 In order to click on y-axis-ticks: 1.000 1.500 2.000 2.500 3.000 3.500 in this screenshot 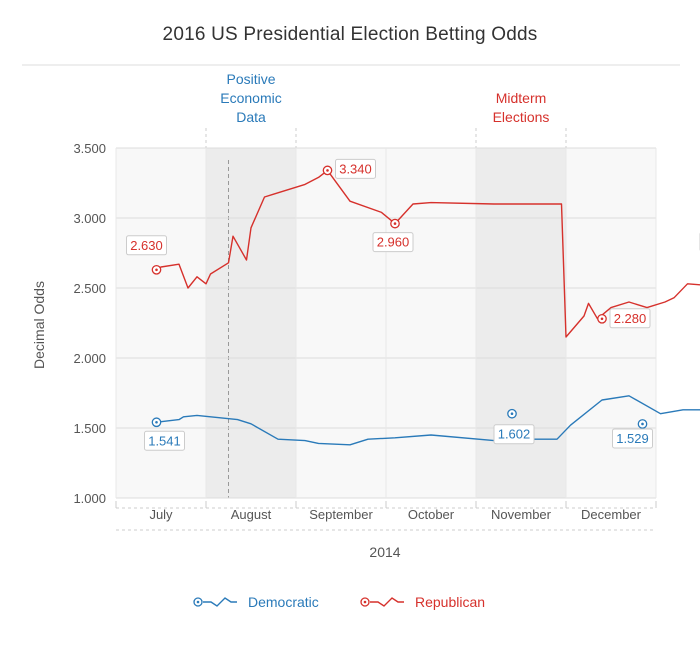, I will do `click(89, 323)`.